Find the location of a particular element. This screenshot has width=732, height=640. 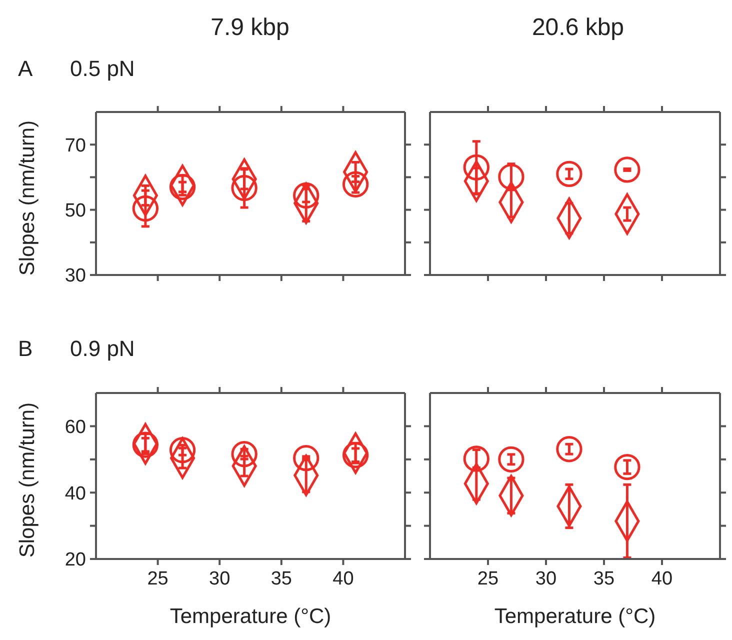

y-tick-label: 70 is located at coordinates (75, 145).